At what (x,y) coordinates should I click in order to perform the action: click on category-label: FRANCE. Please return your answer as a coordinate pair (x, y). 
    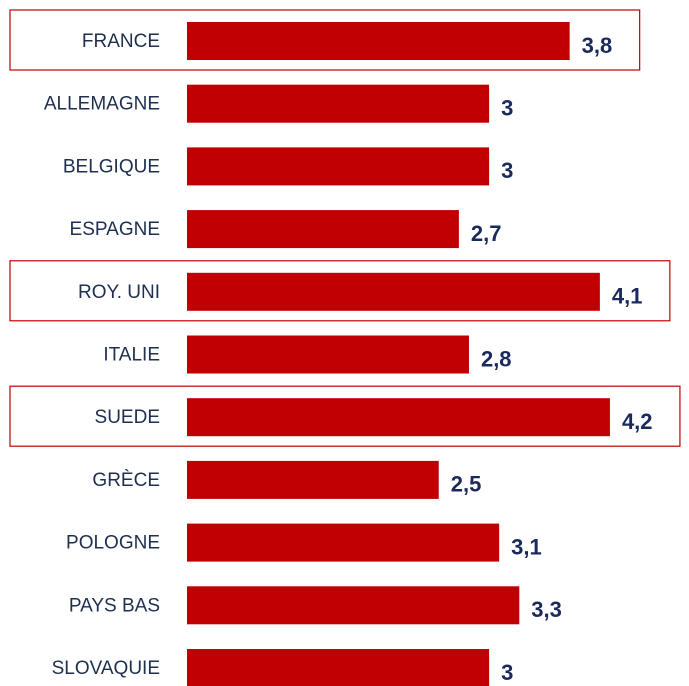
    Looking at the image, I should click on (121, 41).